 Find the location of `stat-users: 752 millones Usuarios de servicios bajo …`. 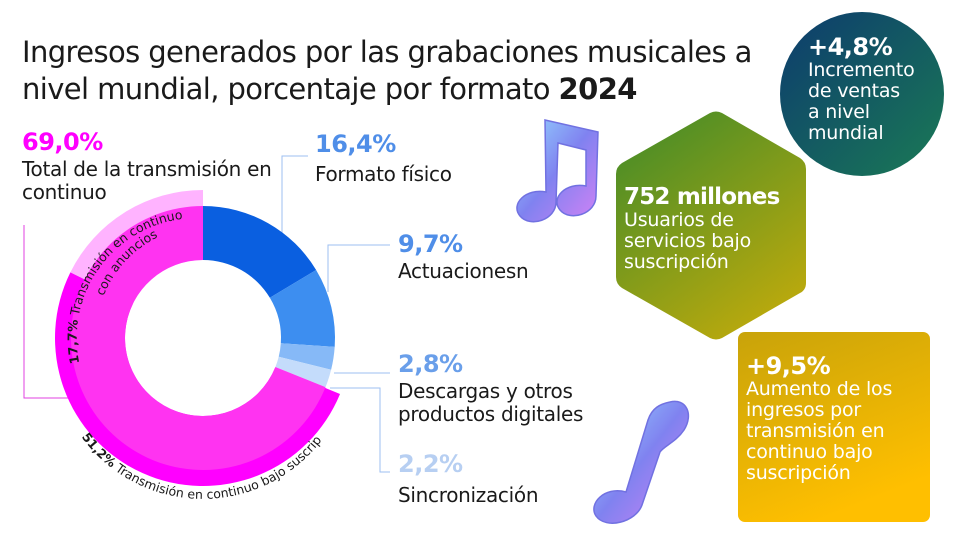

stat-users: 752 millones Usuarios de servicios bajo … is located at coordinates (716, 228).